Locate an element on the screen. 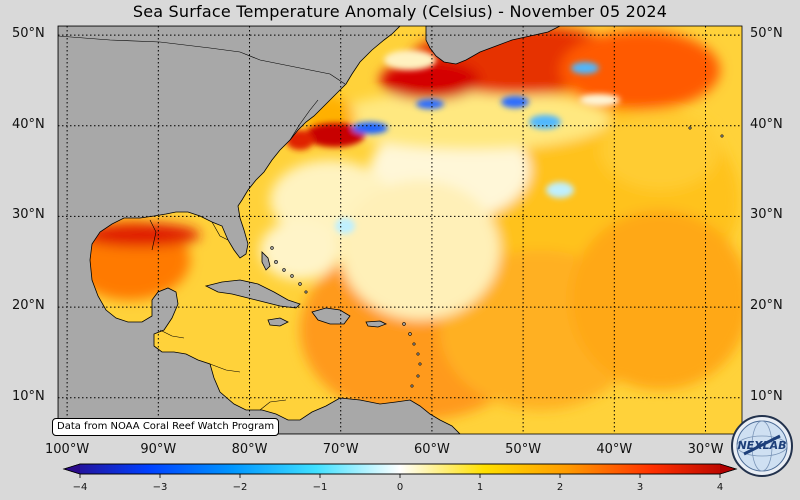 This screenshot has height=500, width=800. lat-label-left-2: 30°N is located at coordinates (28, 215).